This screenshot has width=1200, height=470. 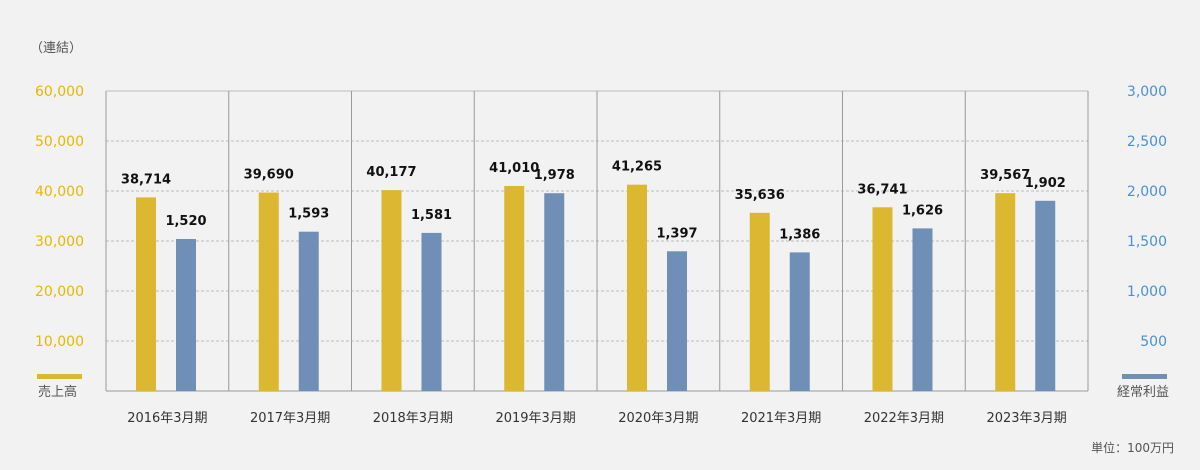 I want to click on data-label-sales: 41,010, so click(x=514, y=168).